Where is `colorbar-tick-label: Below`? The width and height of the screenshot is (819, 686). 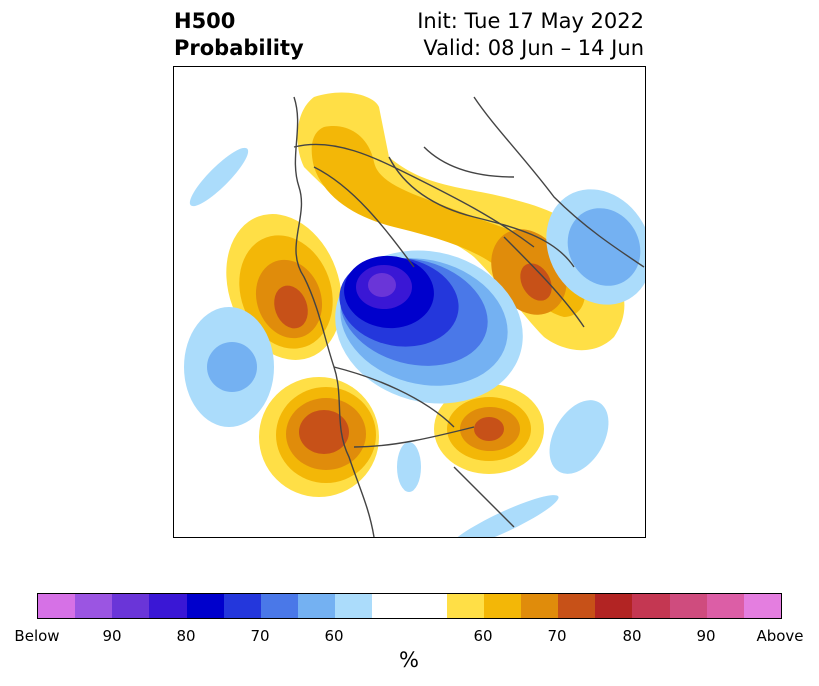 colorbar-tick-label: Below is located at coordinates (37, 636).